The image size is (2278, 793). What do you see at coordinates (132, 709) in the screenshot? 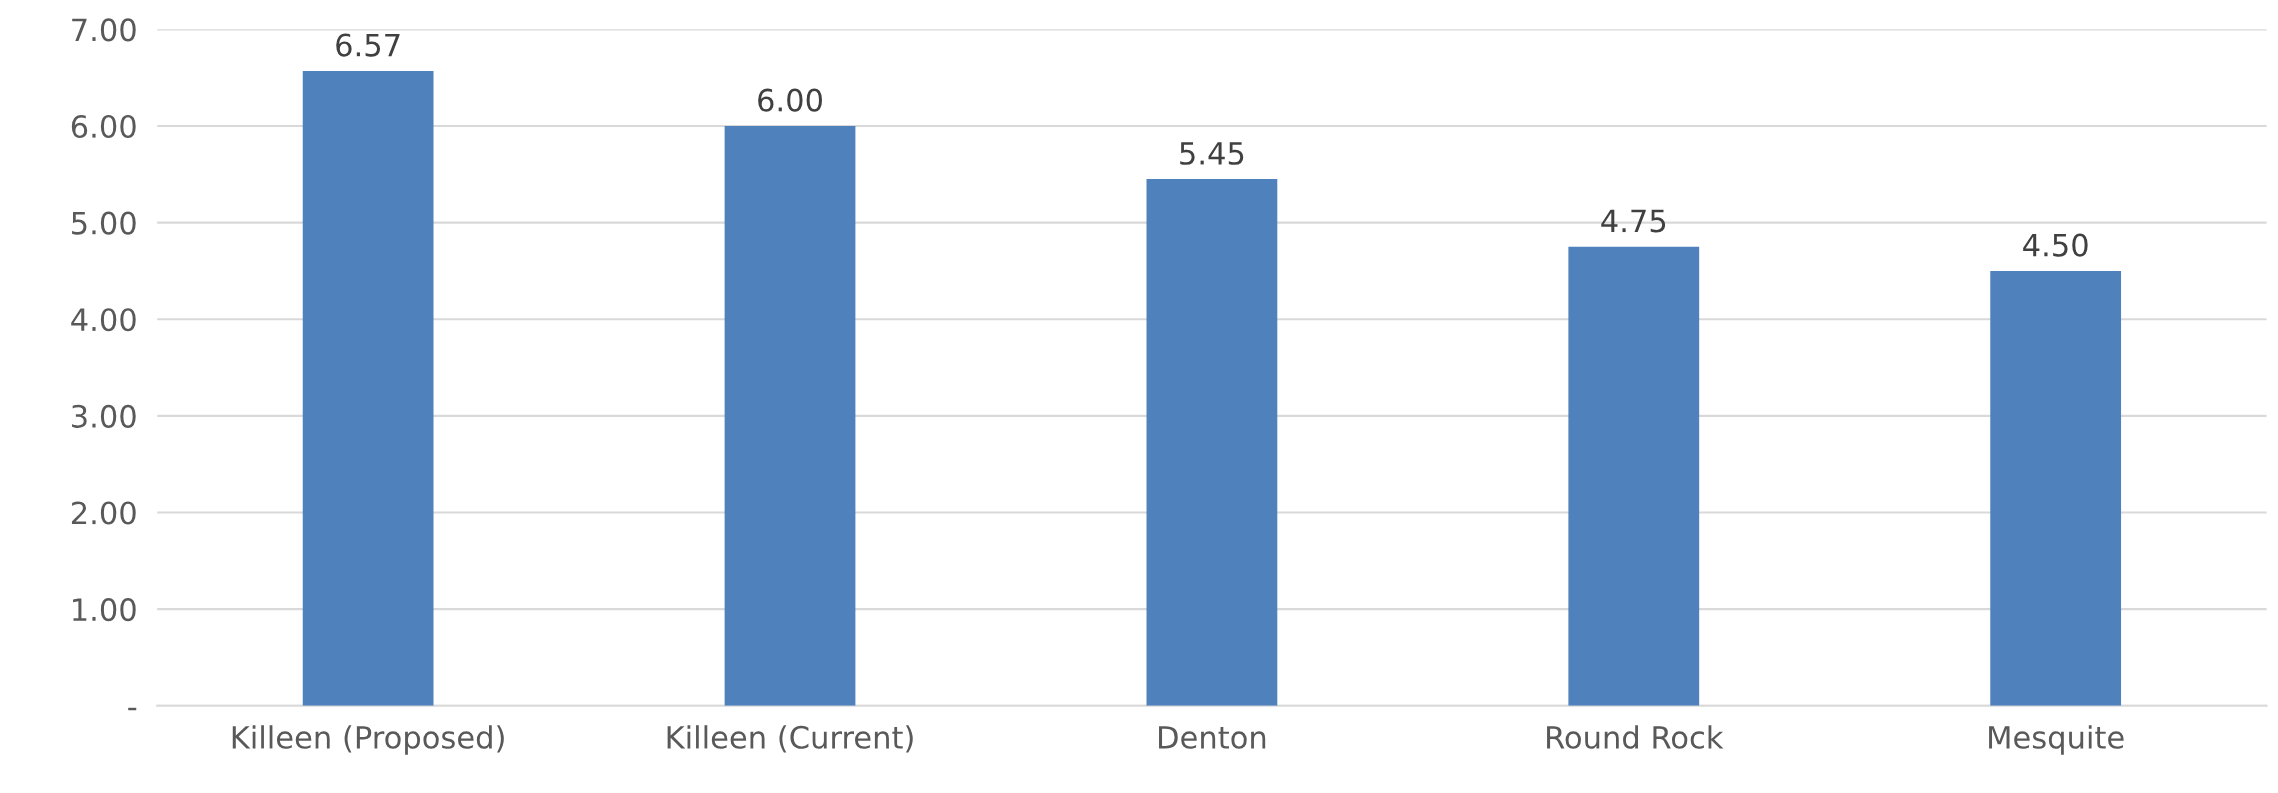
I see `y-tick-label: -` at bounding box center [132, 709].